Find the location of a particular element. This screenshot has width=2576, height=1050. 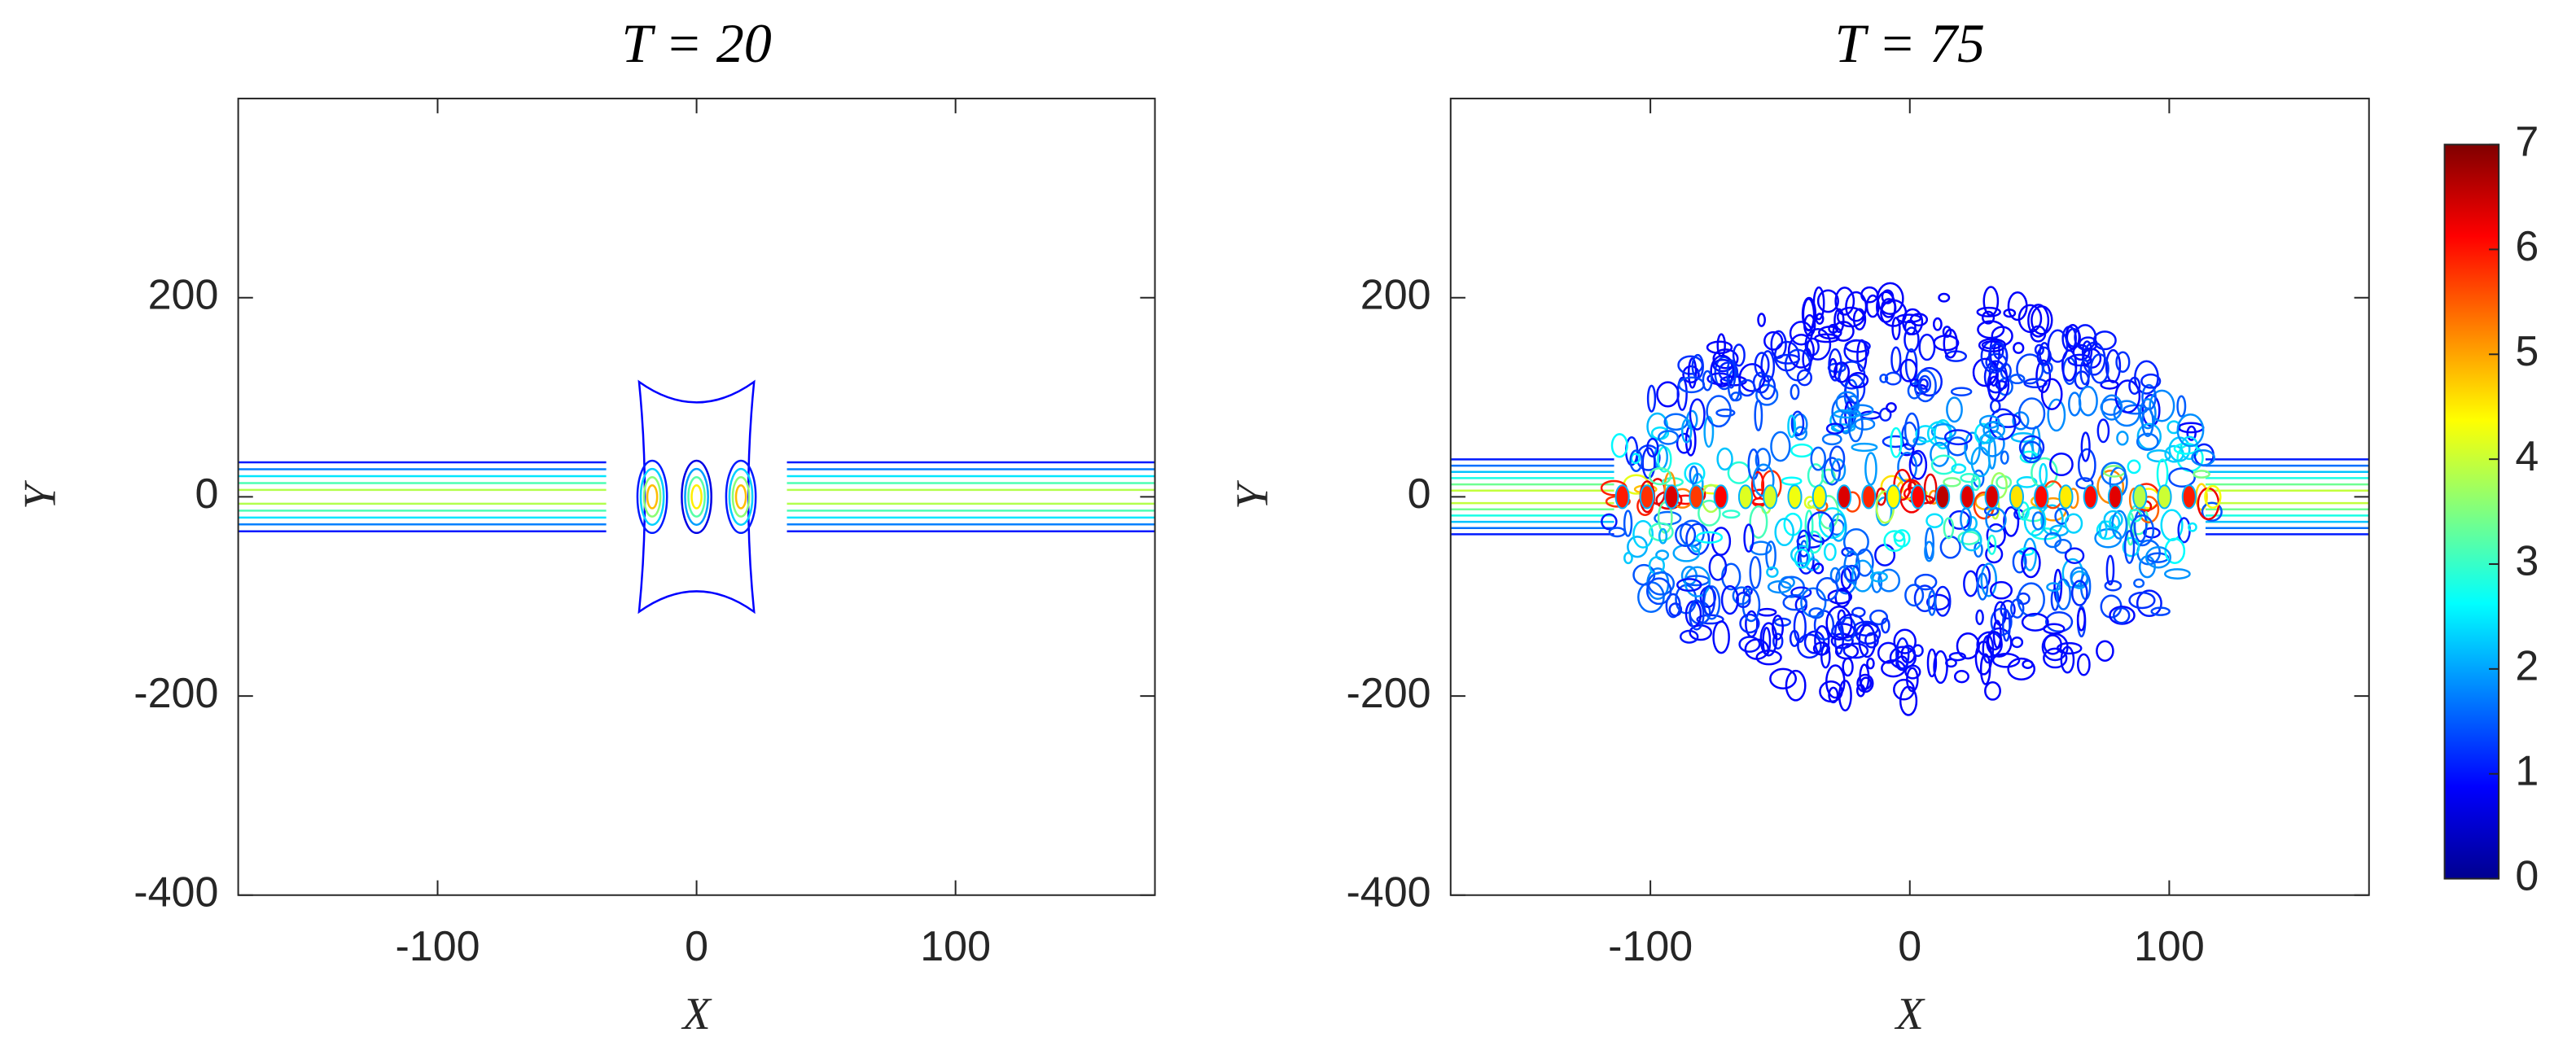

y-tick-label: -200 is located at coordinates (1388, 693).